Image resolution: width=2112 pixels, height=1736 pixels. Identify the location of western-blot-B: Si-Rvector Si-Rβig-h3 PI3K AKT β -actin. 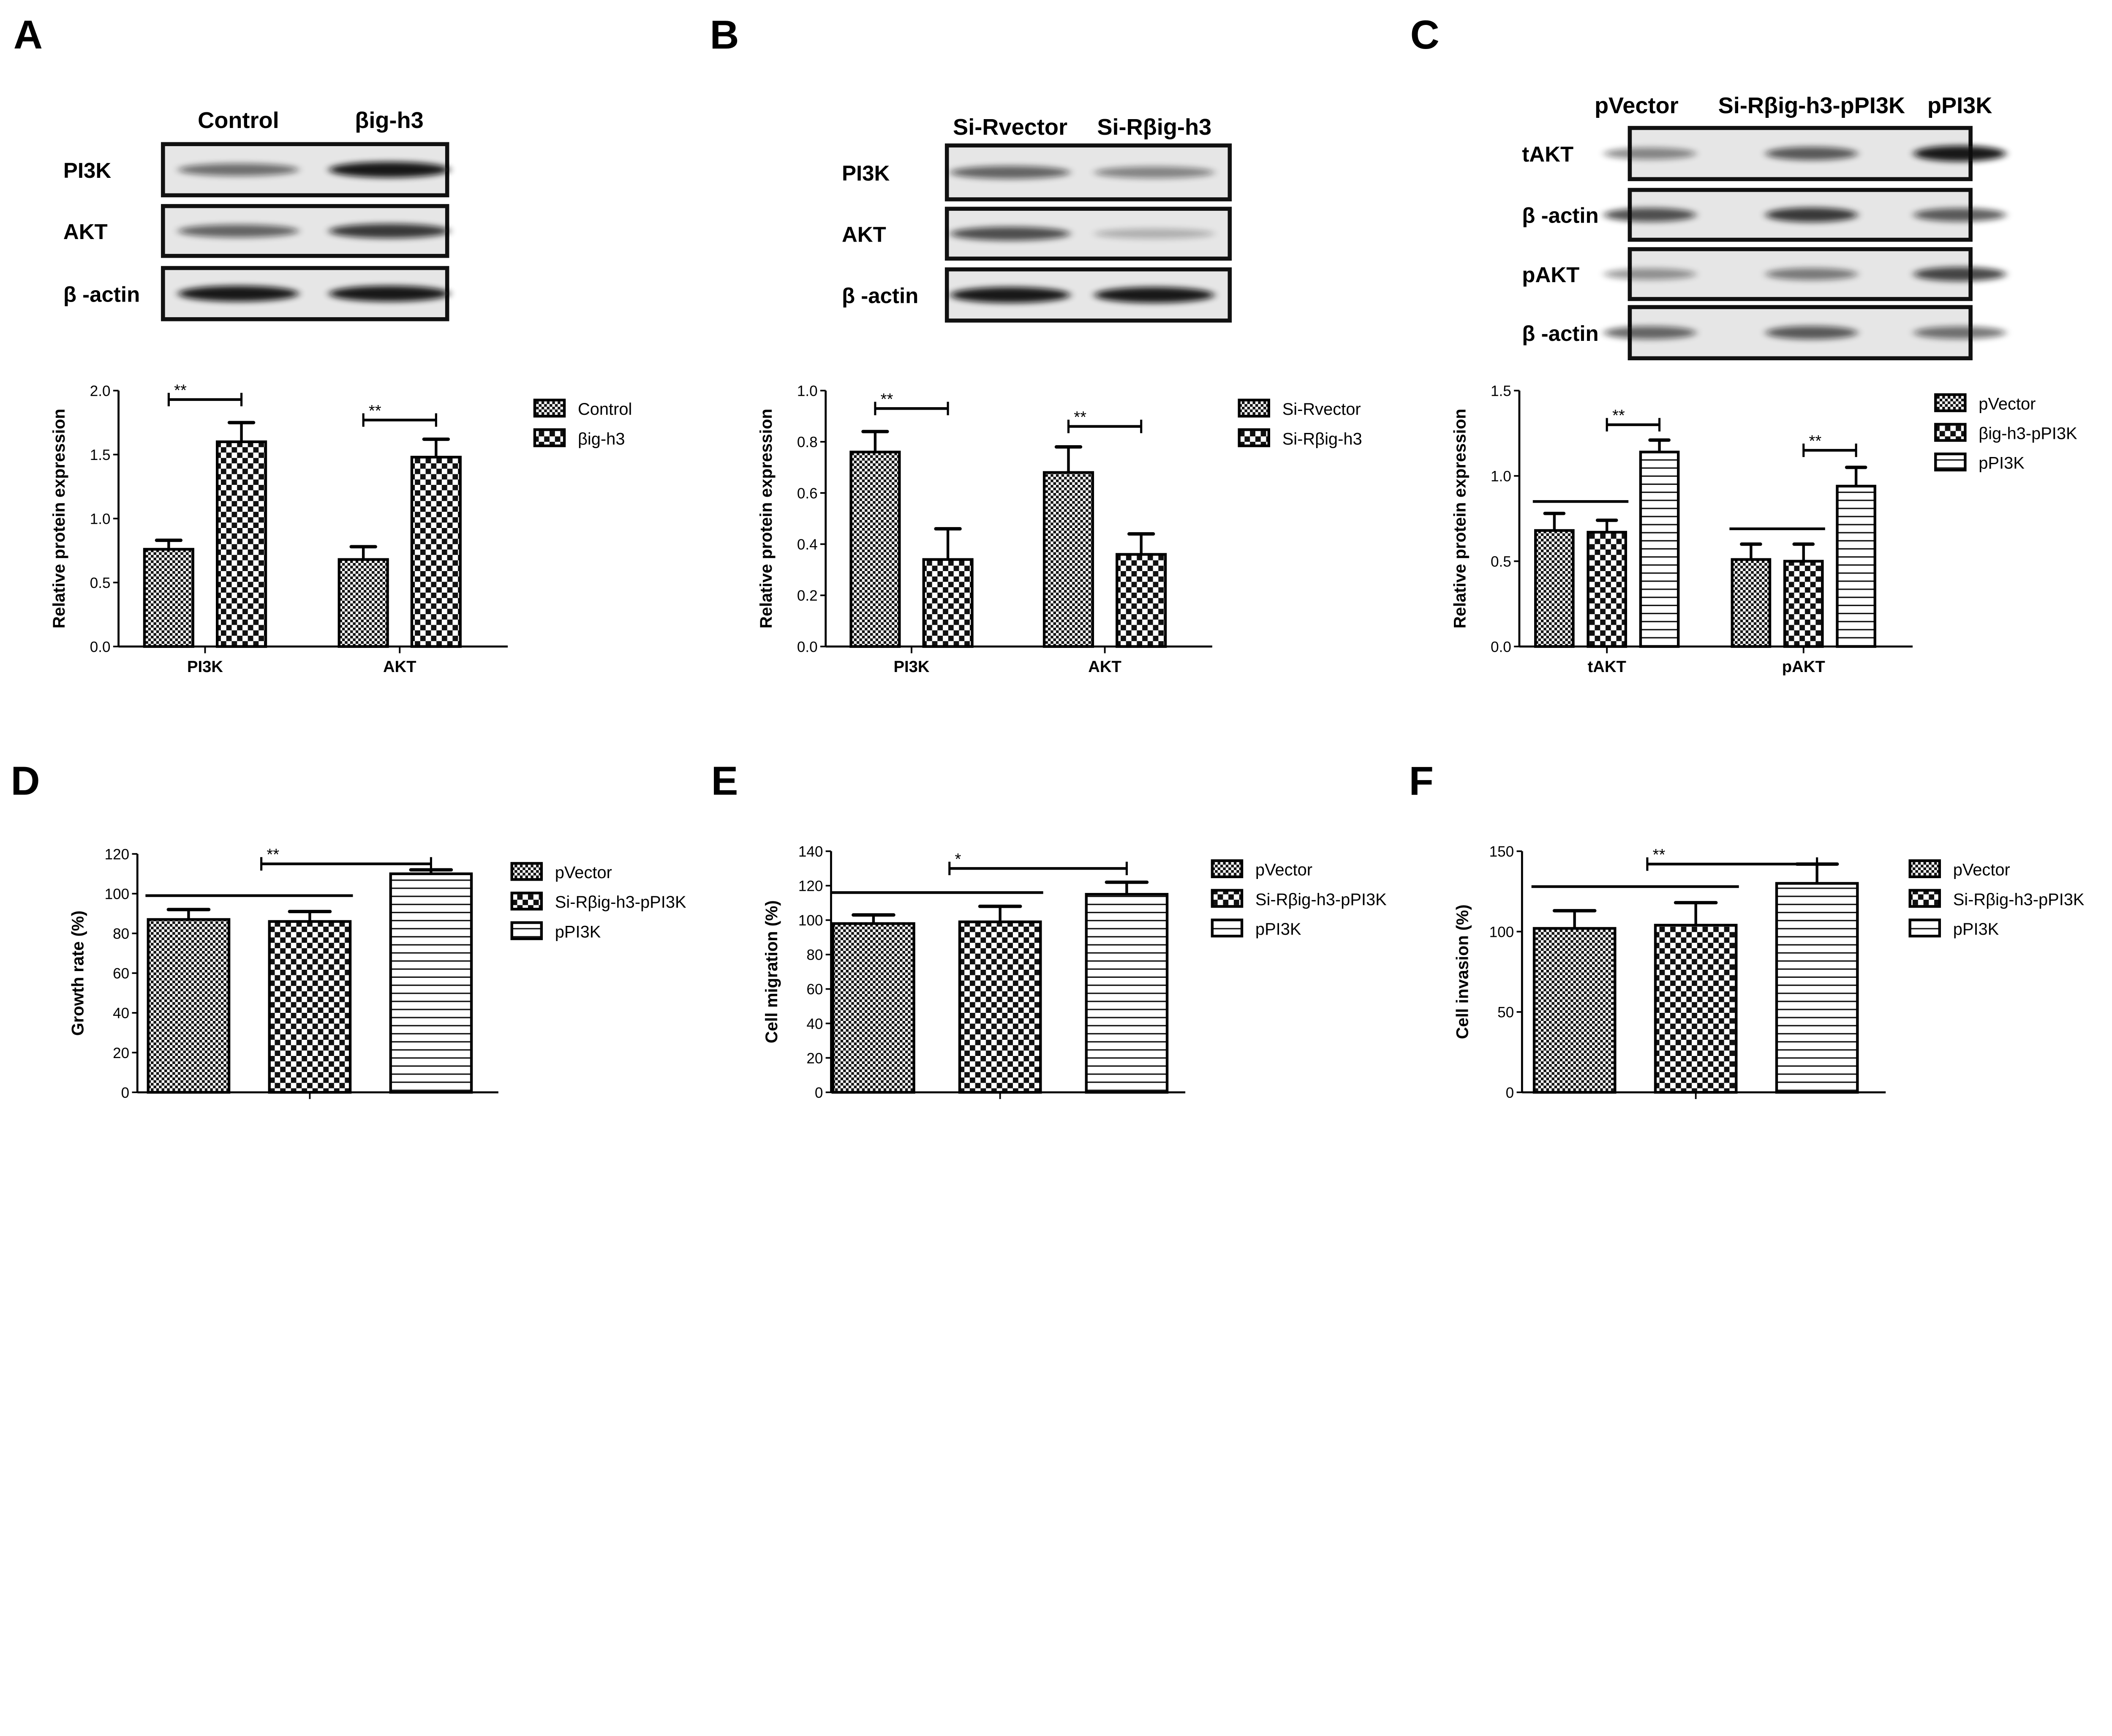
(1037, 218).